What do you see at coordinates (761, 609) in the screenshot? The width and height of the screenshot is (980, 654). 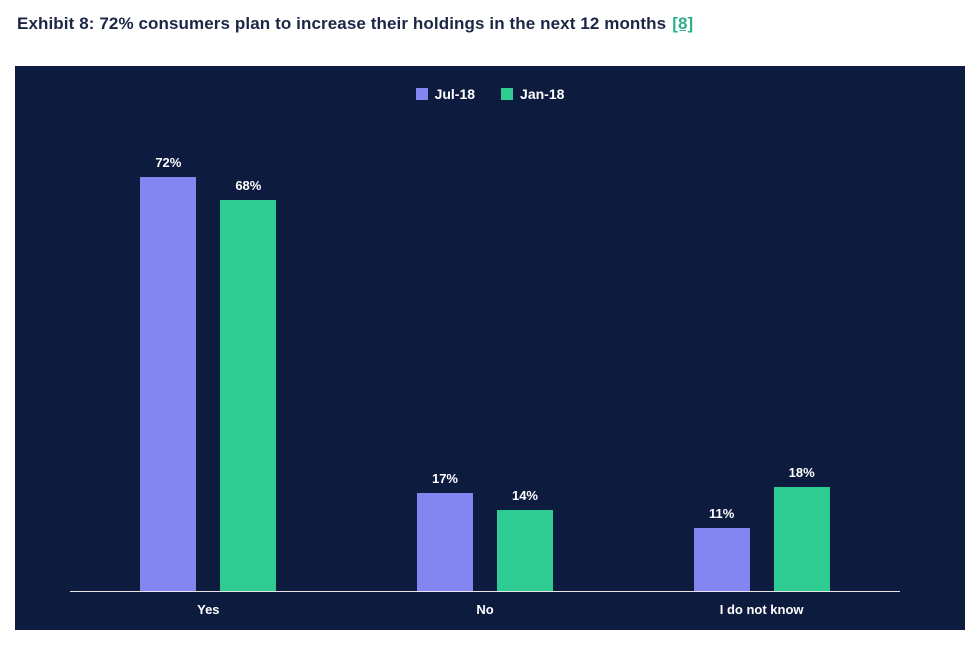 I see `x-label-i-do-not-know: I do not know` at bounding box center [761, 609].